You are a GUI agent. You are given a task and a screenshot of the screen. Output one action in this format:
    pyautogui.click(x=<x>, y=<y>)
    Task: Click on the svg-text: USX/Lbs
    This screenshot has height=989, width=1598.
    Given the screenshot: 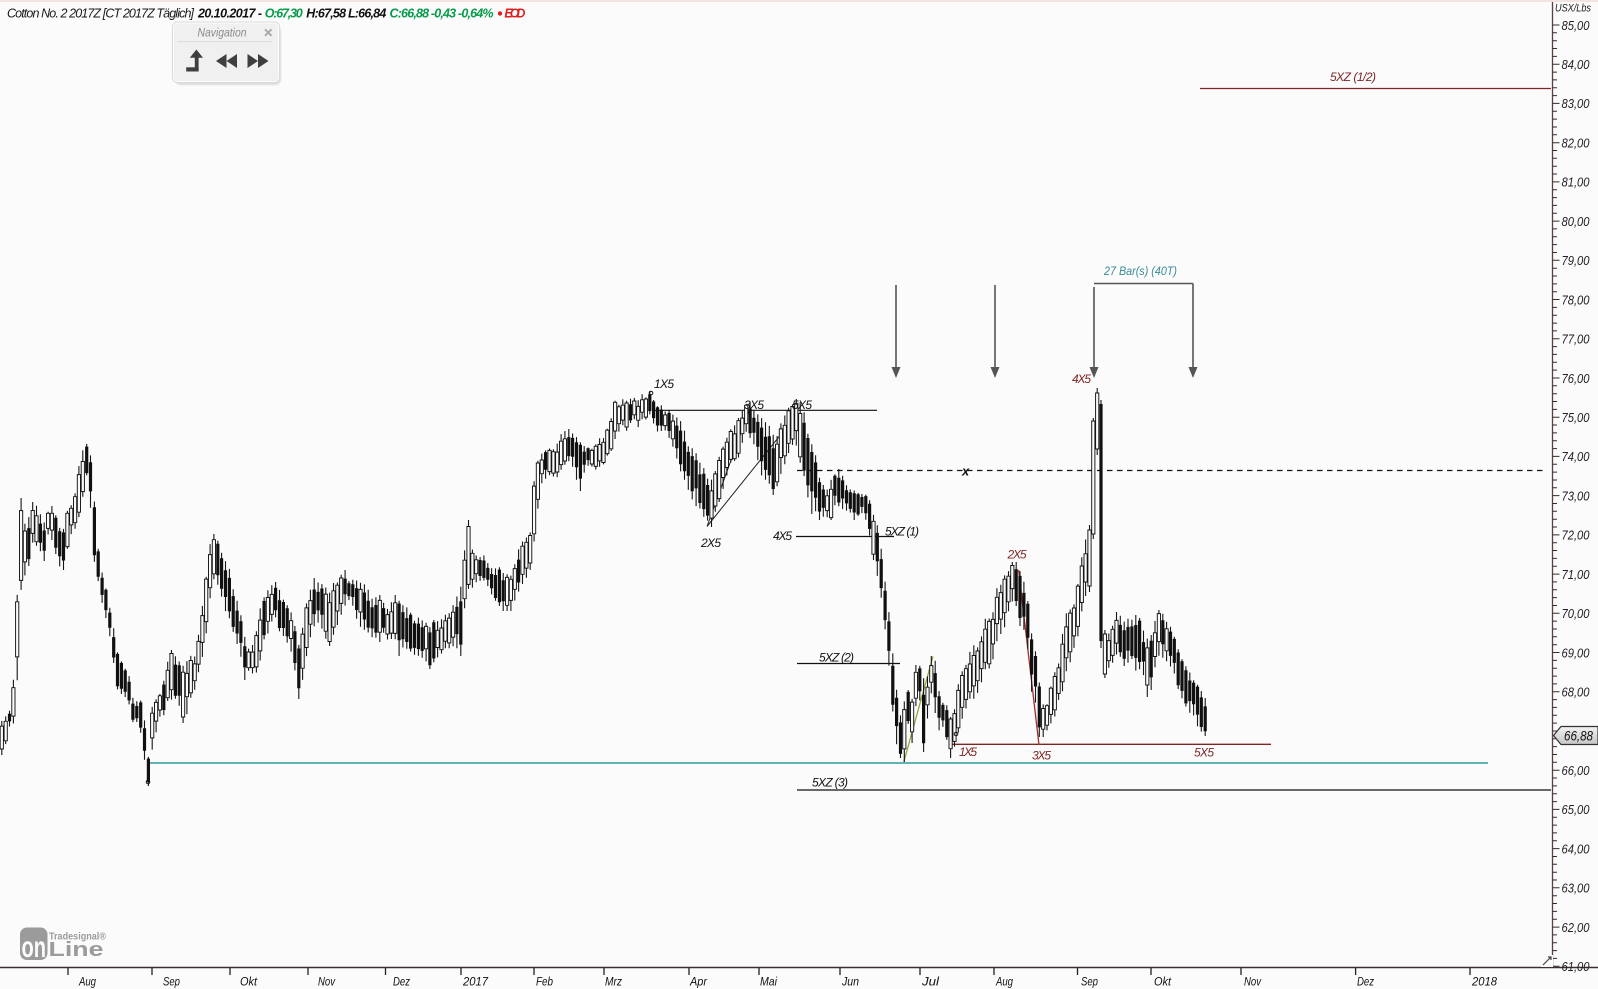 What is the action you would take?
    pyautogui.click(x=1573, y=9)
    